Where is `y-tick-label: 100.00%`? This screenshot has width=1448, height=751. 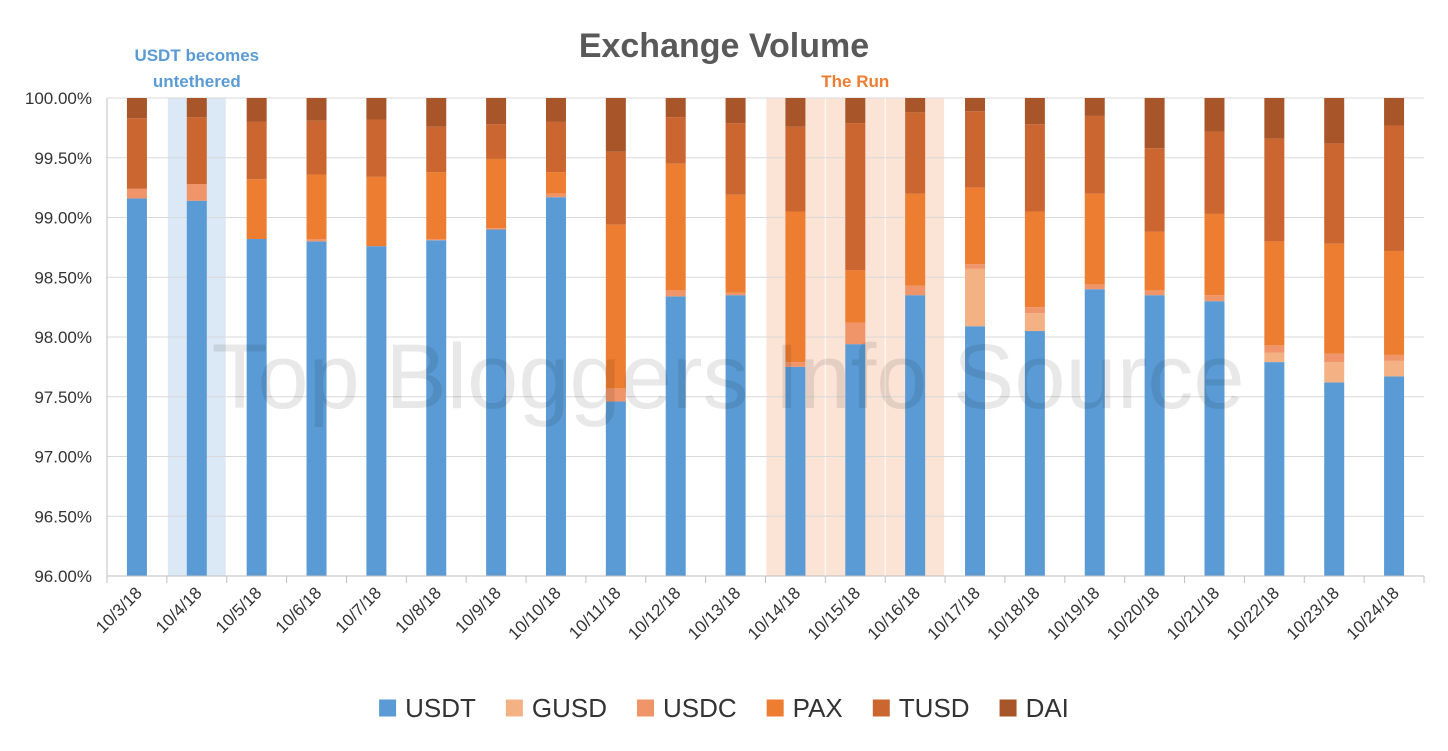 y-tick-label: 100.00% is located at coordinates (58, 98).